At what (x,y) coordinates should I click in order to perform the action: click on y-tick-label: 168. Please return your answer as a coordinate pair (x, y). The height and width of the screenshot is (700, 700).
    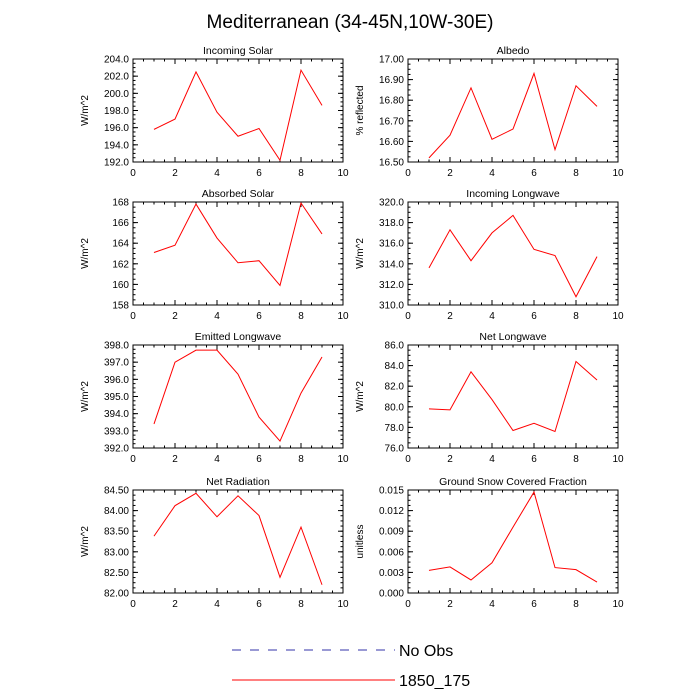
    Looking at the image, I should click on (120, 203).